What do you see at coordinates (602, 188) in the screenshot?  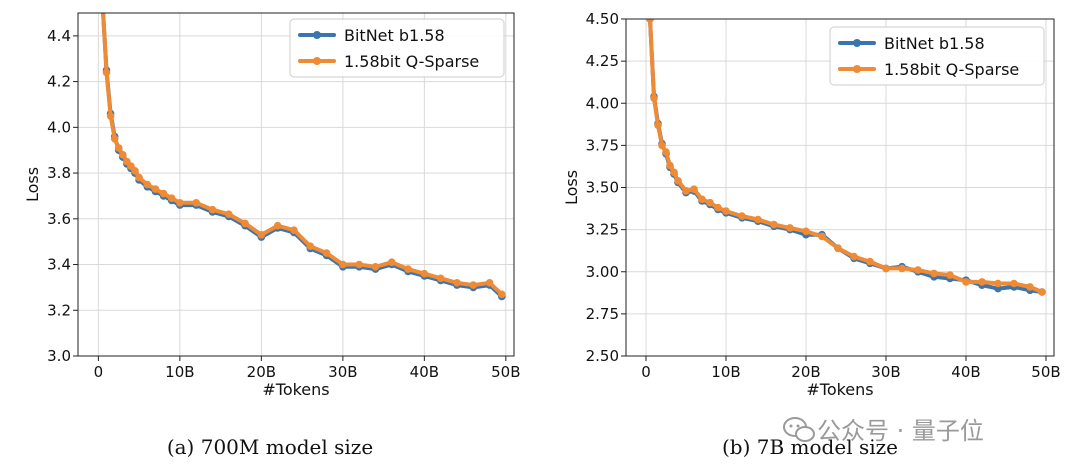 I see `y-tick-label-4: 3.50` at bounding box center [602, 188].